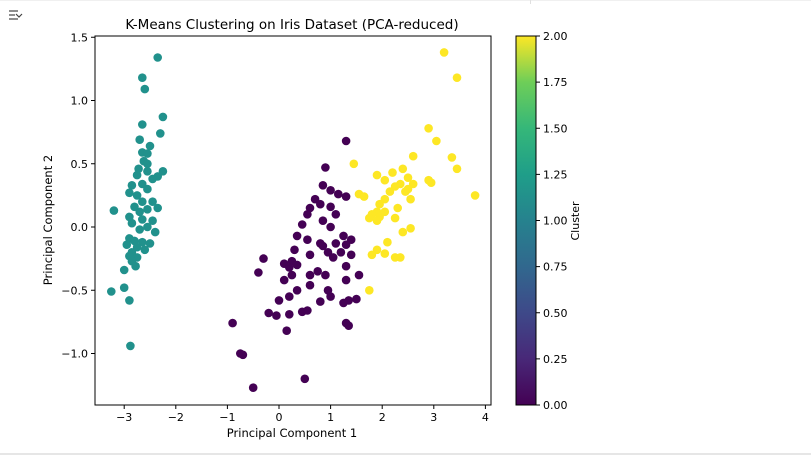 Image resolution: width=811 pixels, height=455 pixels. I want to click on x-tick-label: 4, so click(485, 417).